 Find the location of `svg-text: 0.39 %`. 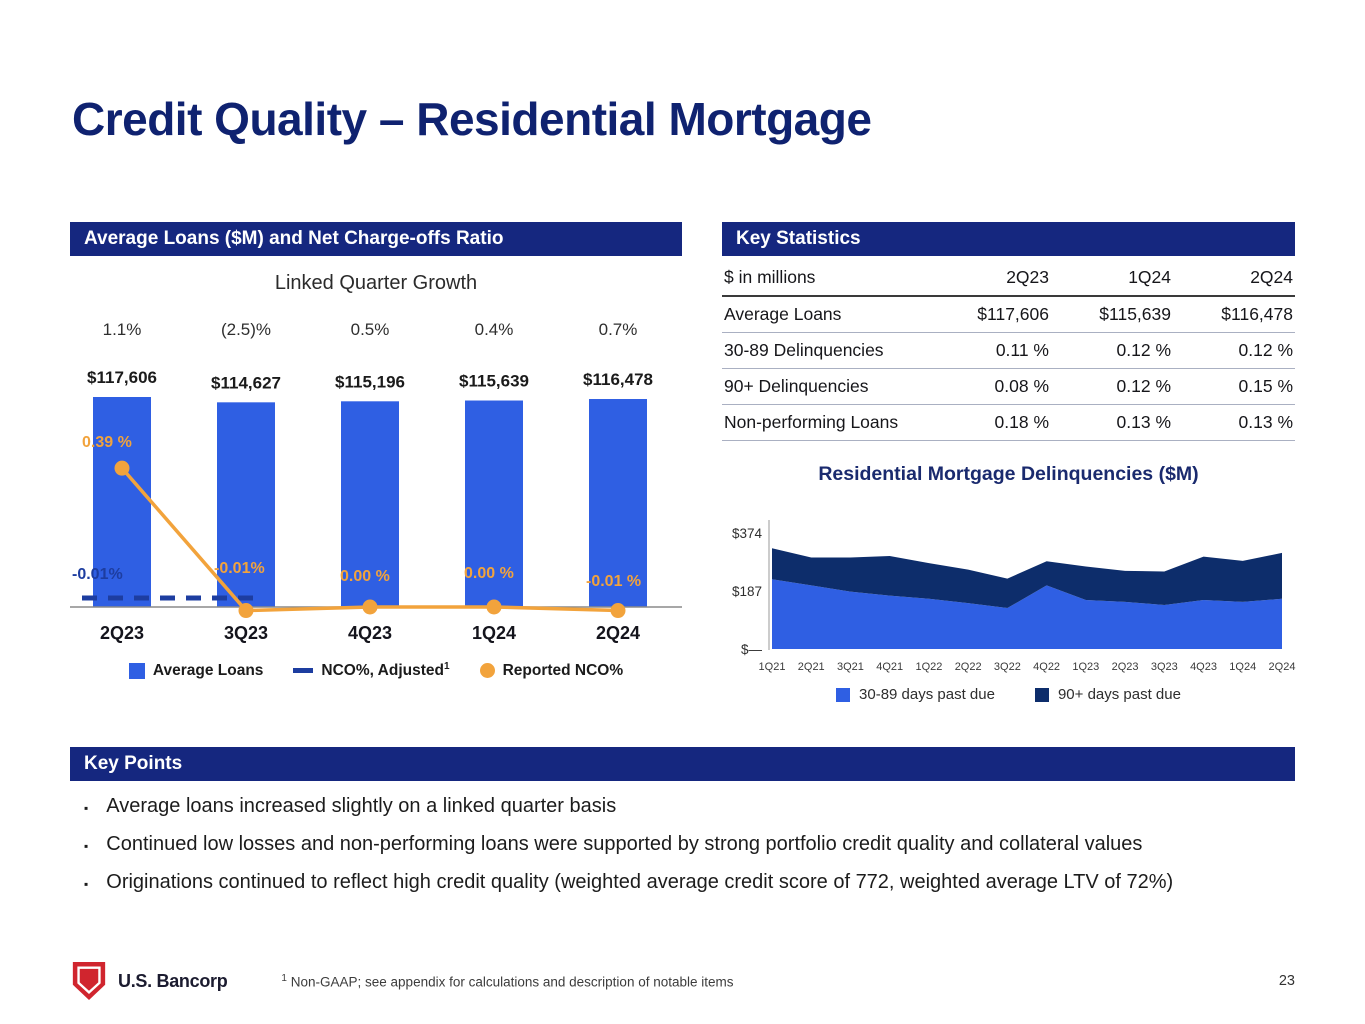

svg-text: 0.39 % is located at coordinates (107, 442).